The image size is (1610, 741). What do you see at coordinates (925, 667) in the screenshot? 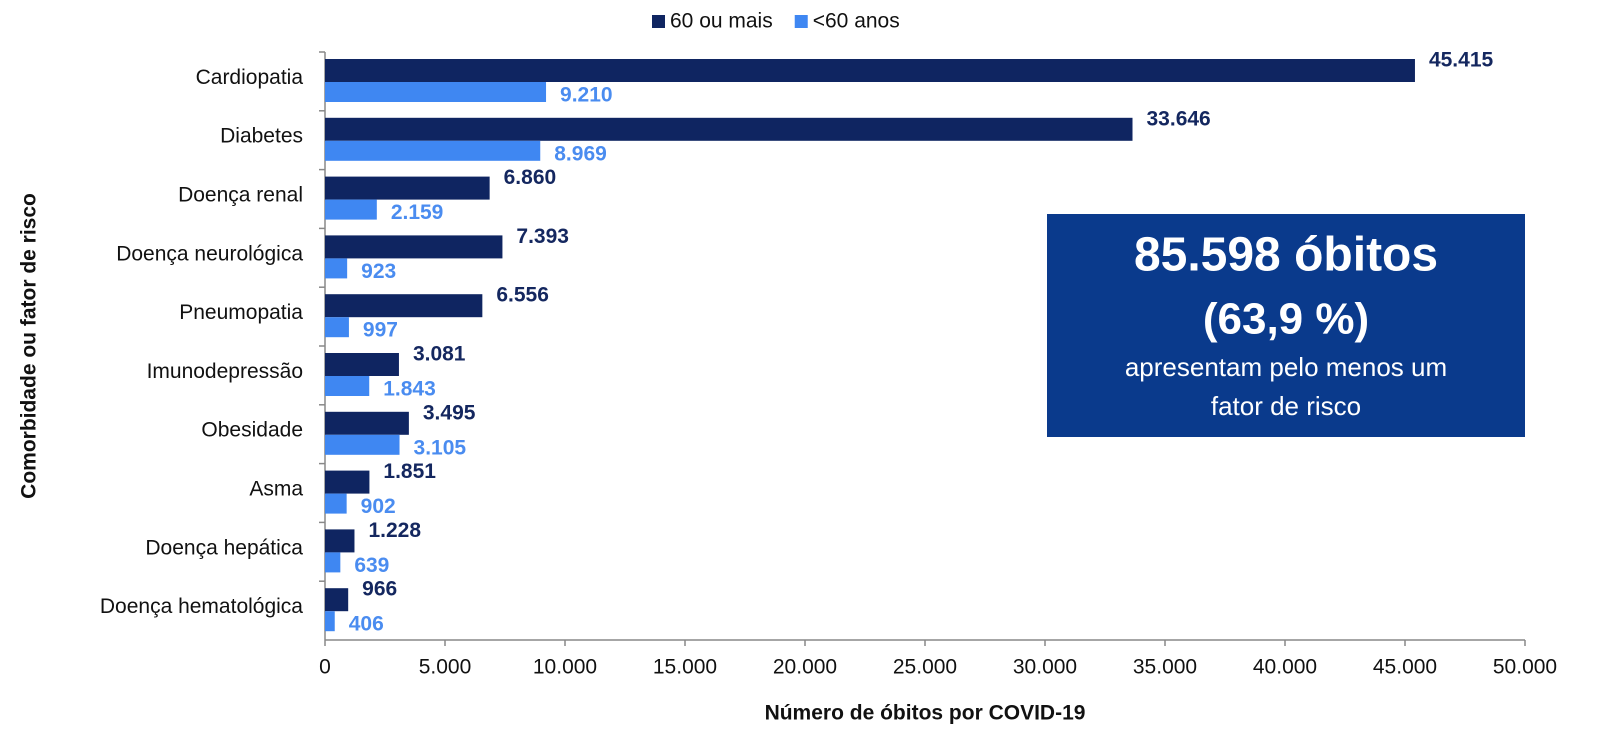
I see `x-tick-label: 25.000` at bounding box center [925, 667].